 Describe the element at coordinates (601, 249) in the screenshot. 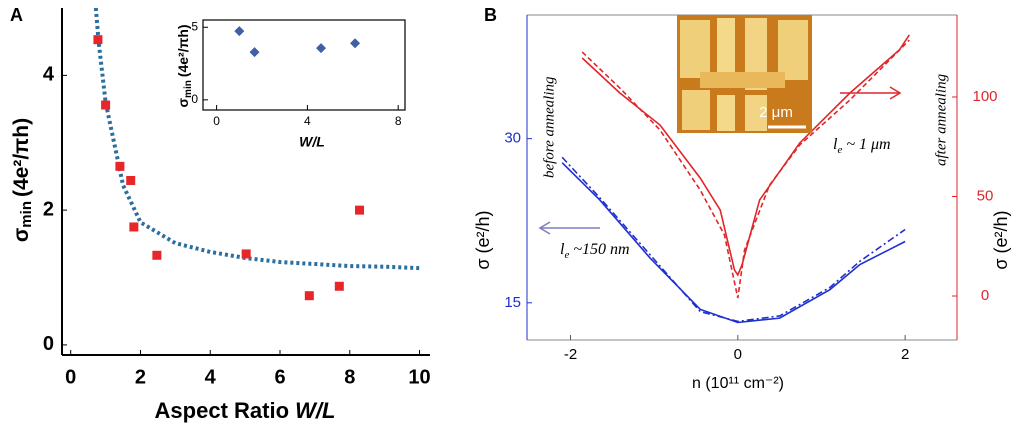

I see `annotation-text: ~150 nm` at that location.